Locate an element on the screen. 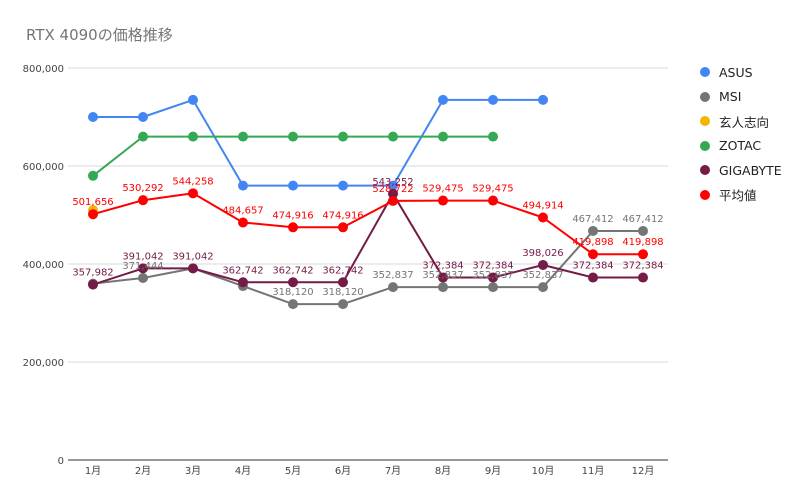 This screenshot has width=812, height=502. data-label: 474,916 is located at coordinates (342, 215).